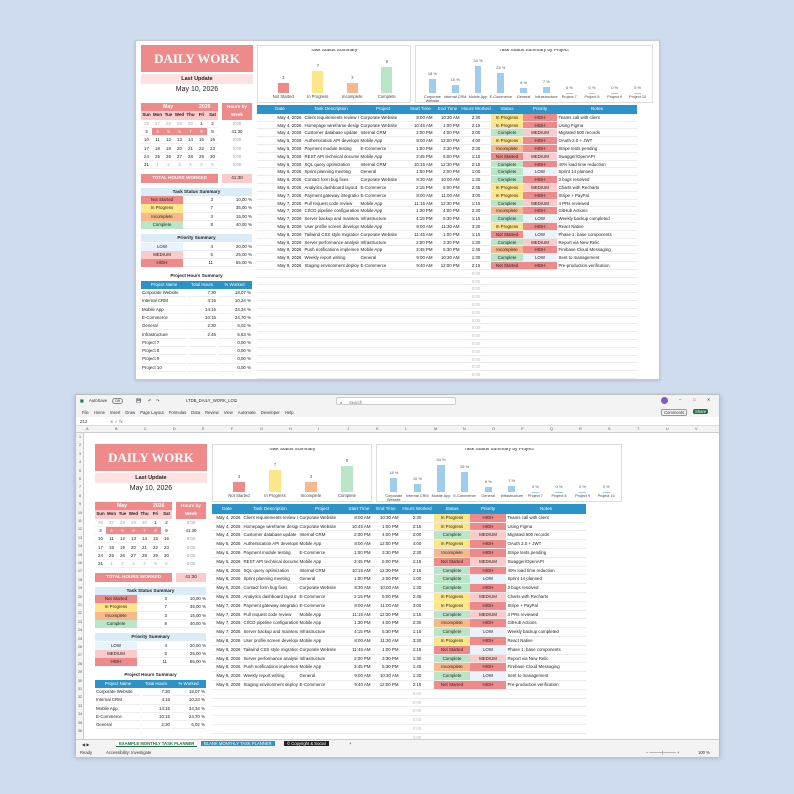  What do you see at coordinates (99, 412) in the screenshot?
I see `ribbon-tab-home: Home` at bounding box center [99, 412].